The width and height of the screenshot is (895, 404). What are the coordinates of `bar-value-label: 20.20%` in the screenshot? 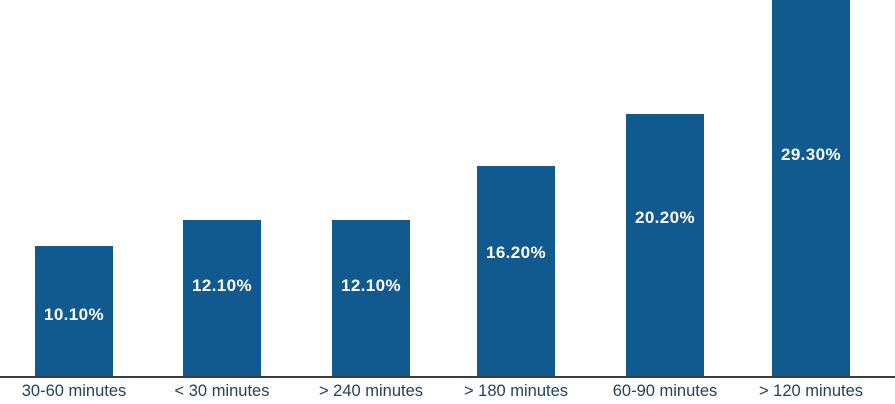 It's located at (665, 217).